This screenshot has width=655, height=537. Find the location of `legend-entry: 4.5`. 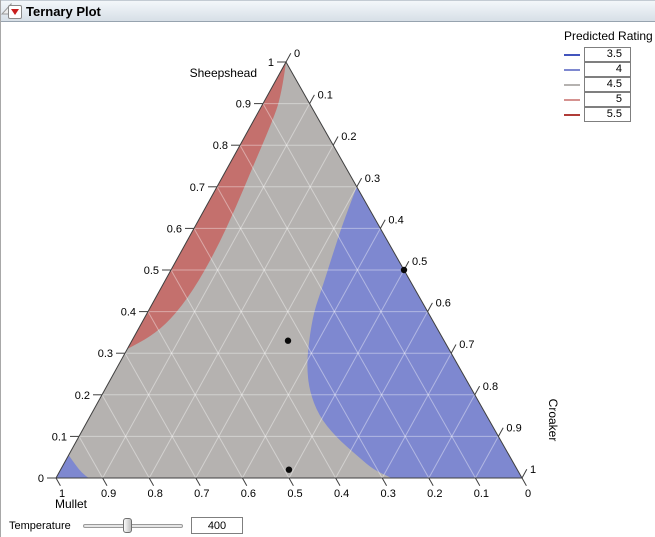

legend-entry: 4.5 is located at coordinates (609, 84).